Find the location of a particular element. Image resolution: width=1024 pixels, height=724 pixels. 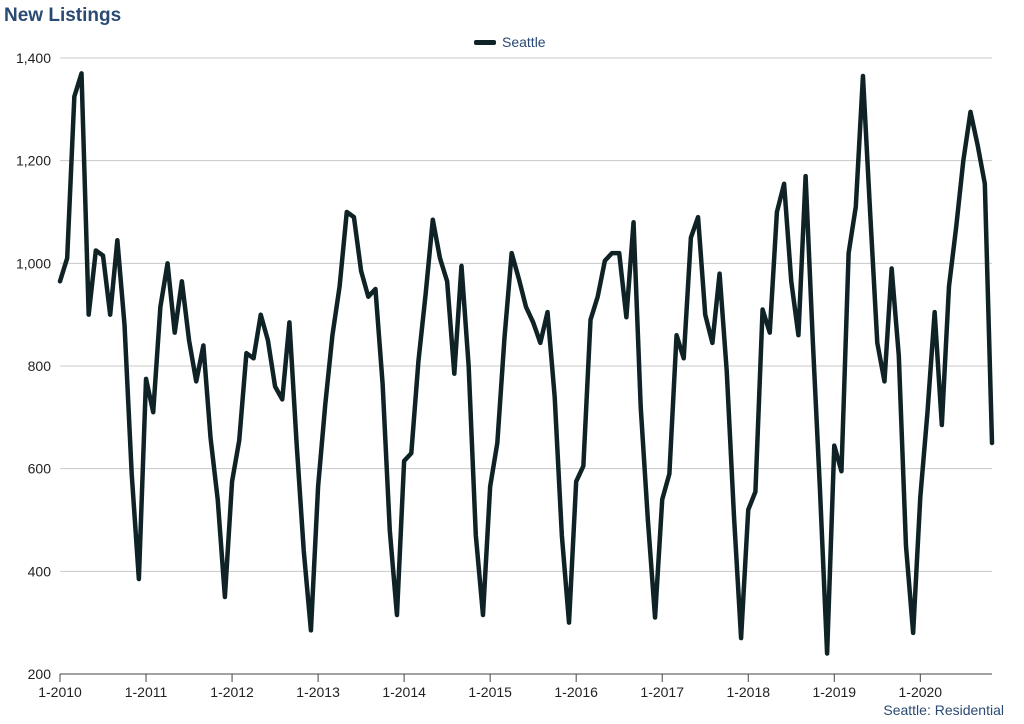

x-tick-label: 1-2011 is located at coordinates (146, 692).